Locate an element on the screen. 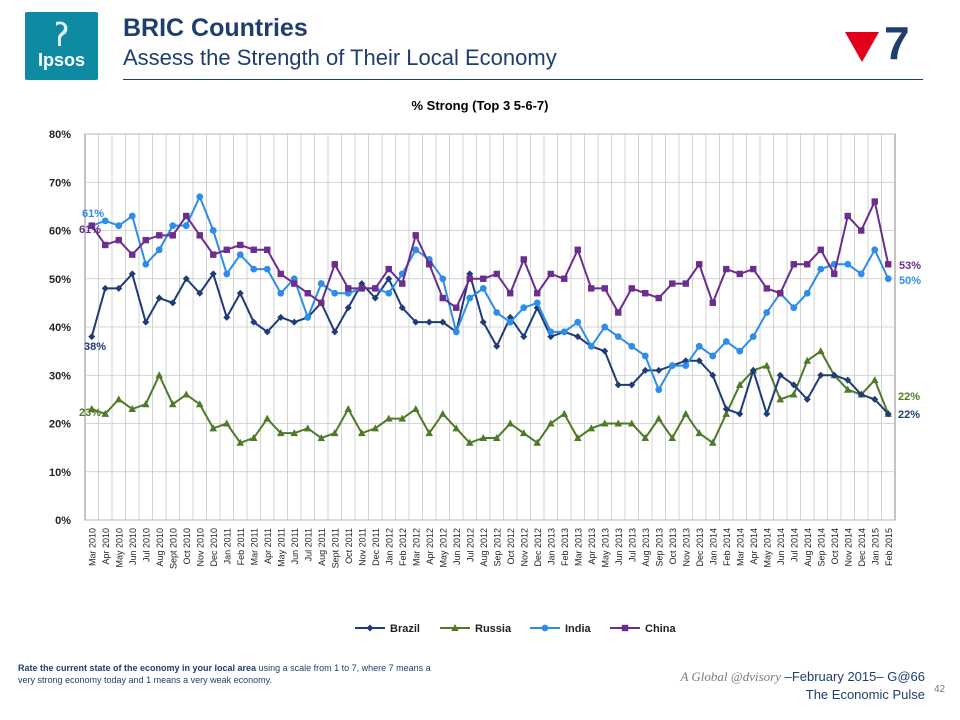 The width and height of the screenshot is (960, 720). end-data-label: 53% is located at coordinates (910, 266).